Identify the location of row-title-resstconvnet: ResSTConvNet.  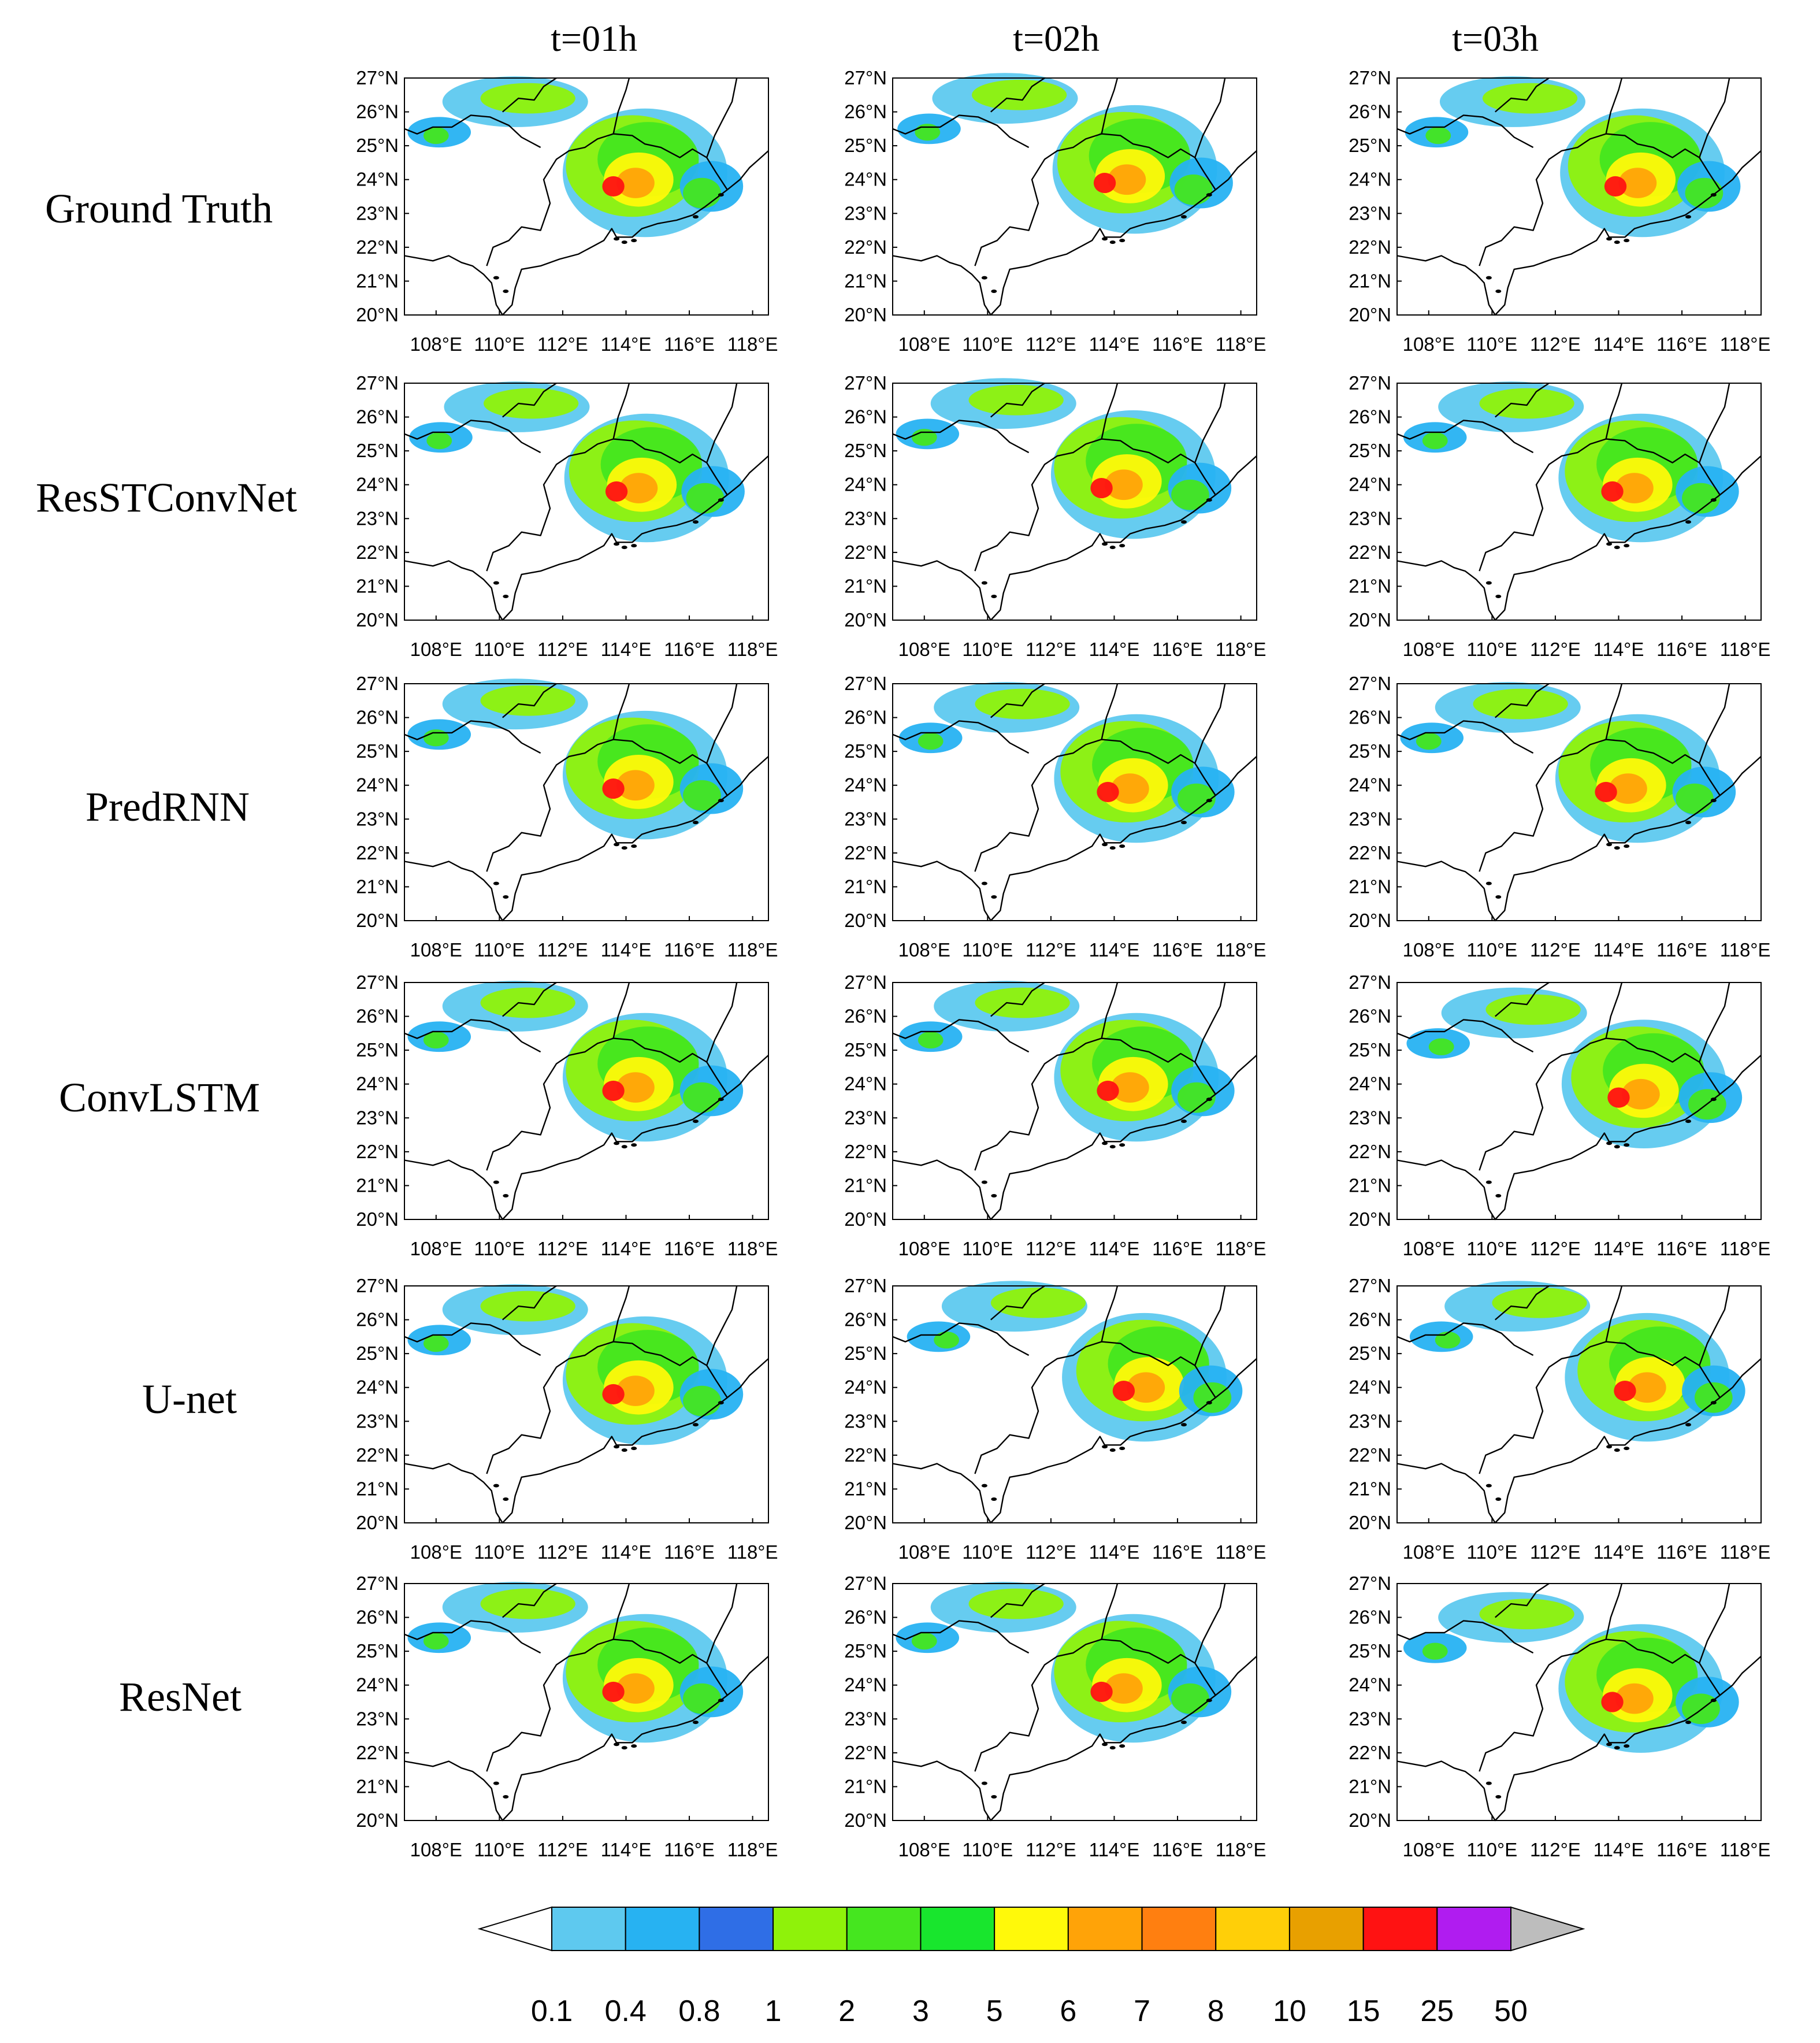
(166, 498).